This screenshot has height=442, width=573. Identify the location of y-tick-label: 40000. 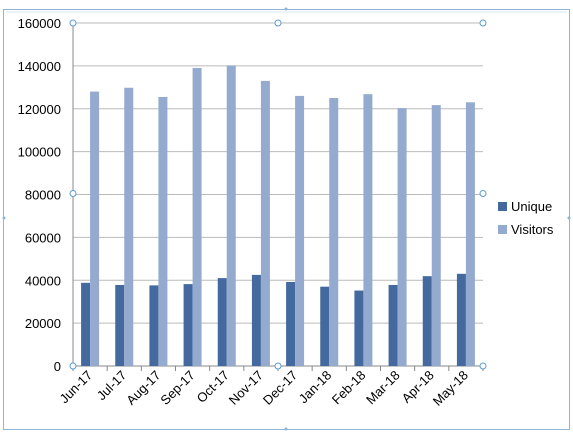
(43, 280).